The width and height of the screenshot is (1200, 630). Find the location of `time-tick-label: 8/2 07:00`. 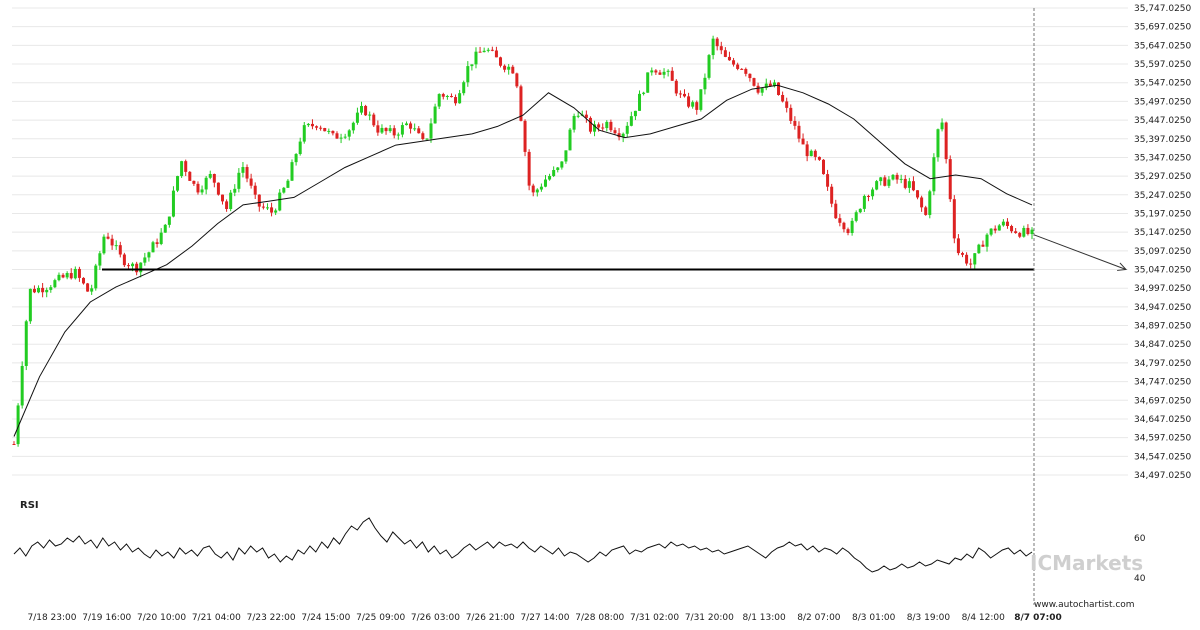

time-tick-label: 8/2 07:00 is located at coordinates (819, 618).